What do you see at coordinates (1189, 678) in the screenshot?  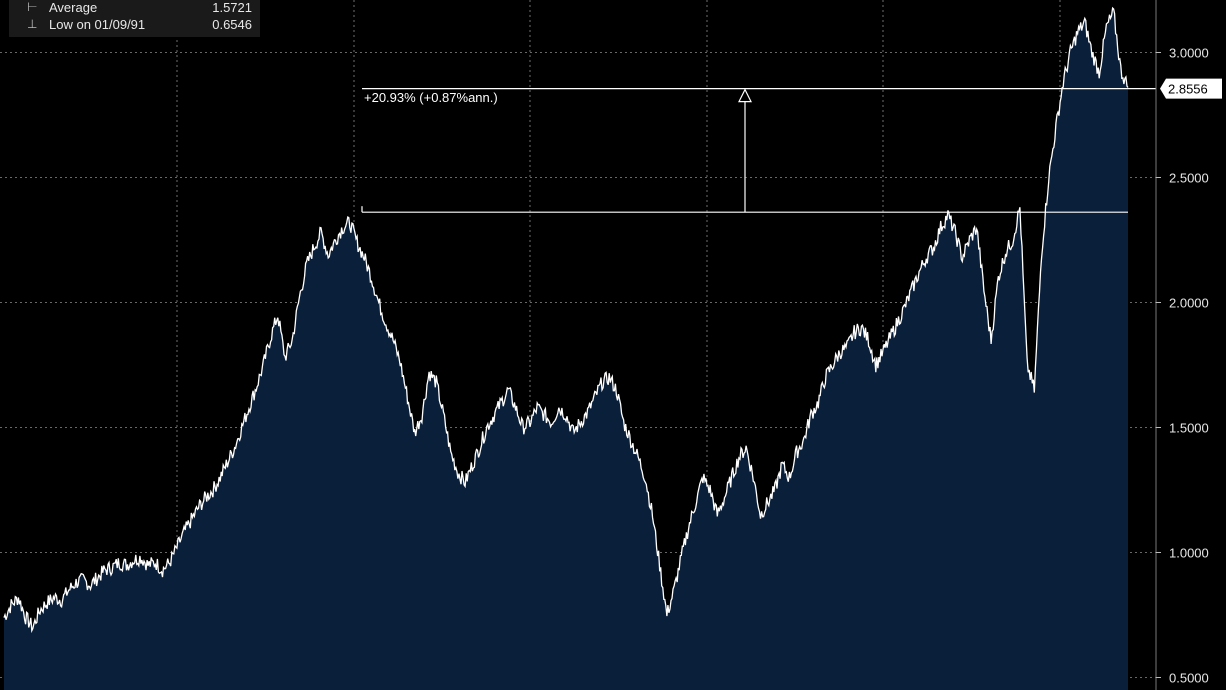 I see `y-tick-label: 0.5000` at bounding box center [1189, 678].